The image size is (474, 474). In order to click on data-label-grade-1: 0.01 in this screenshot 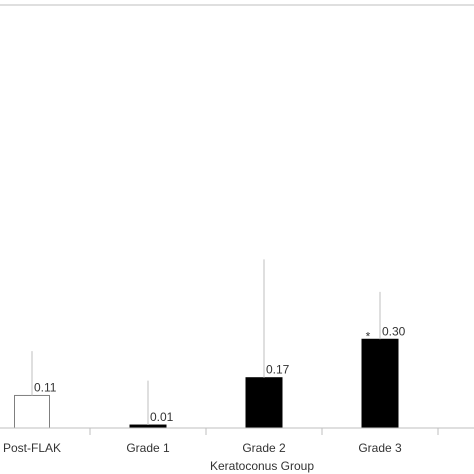, I will do `click(162, 417)`.